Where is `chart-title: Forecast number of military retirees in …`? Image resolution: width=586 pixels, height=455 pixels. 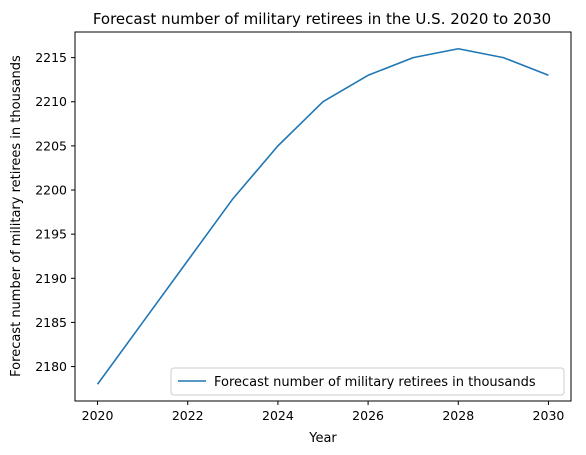 chart-title: Forecast number of military retirees in … is located at coordinates (322, 19).